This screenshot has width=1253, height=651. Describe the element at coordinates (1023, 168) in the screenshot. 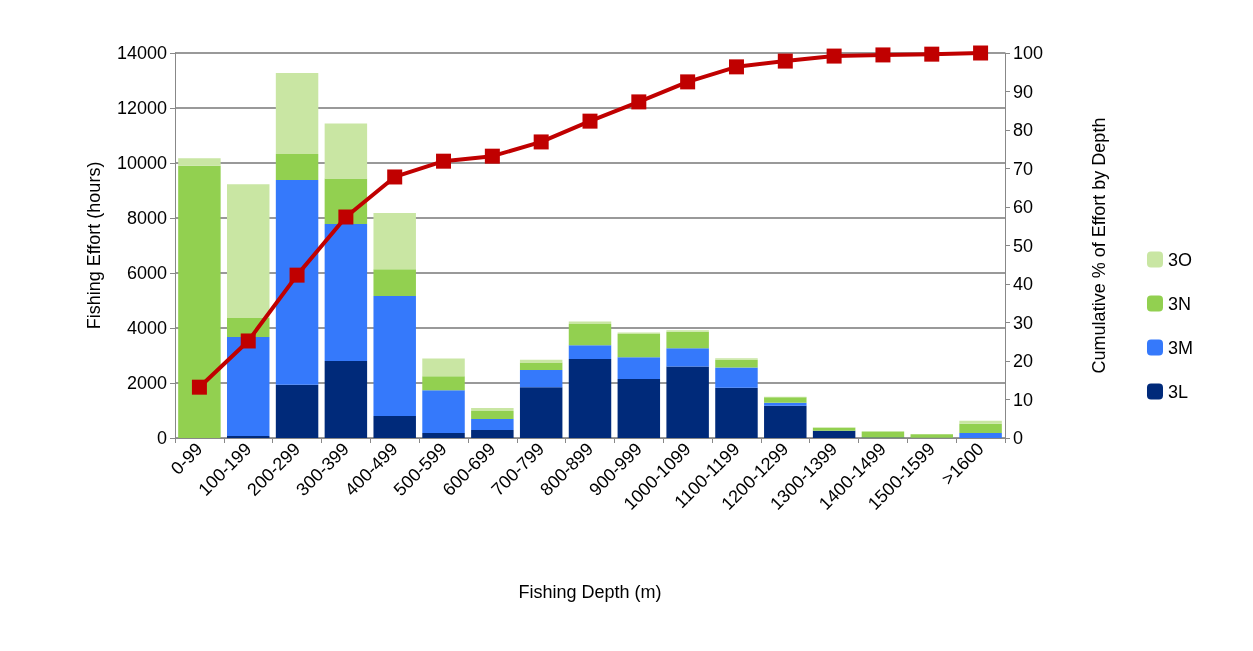

I see `y2-tick-label: 70` at that location.